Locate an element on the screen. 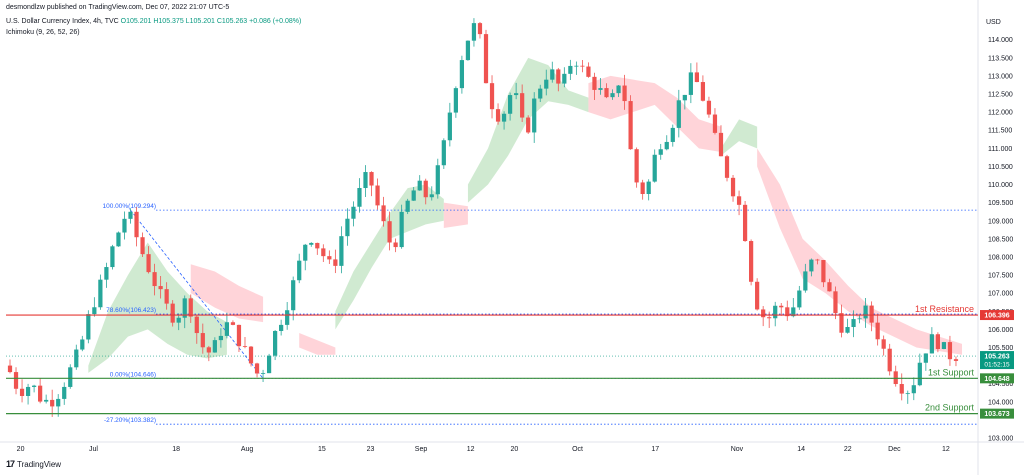 The image size is (1024, 475). x-tick-label: 14 is located at coordinates (801, 449).